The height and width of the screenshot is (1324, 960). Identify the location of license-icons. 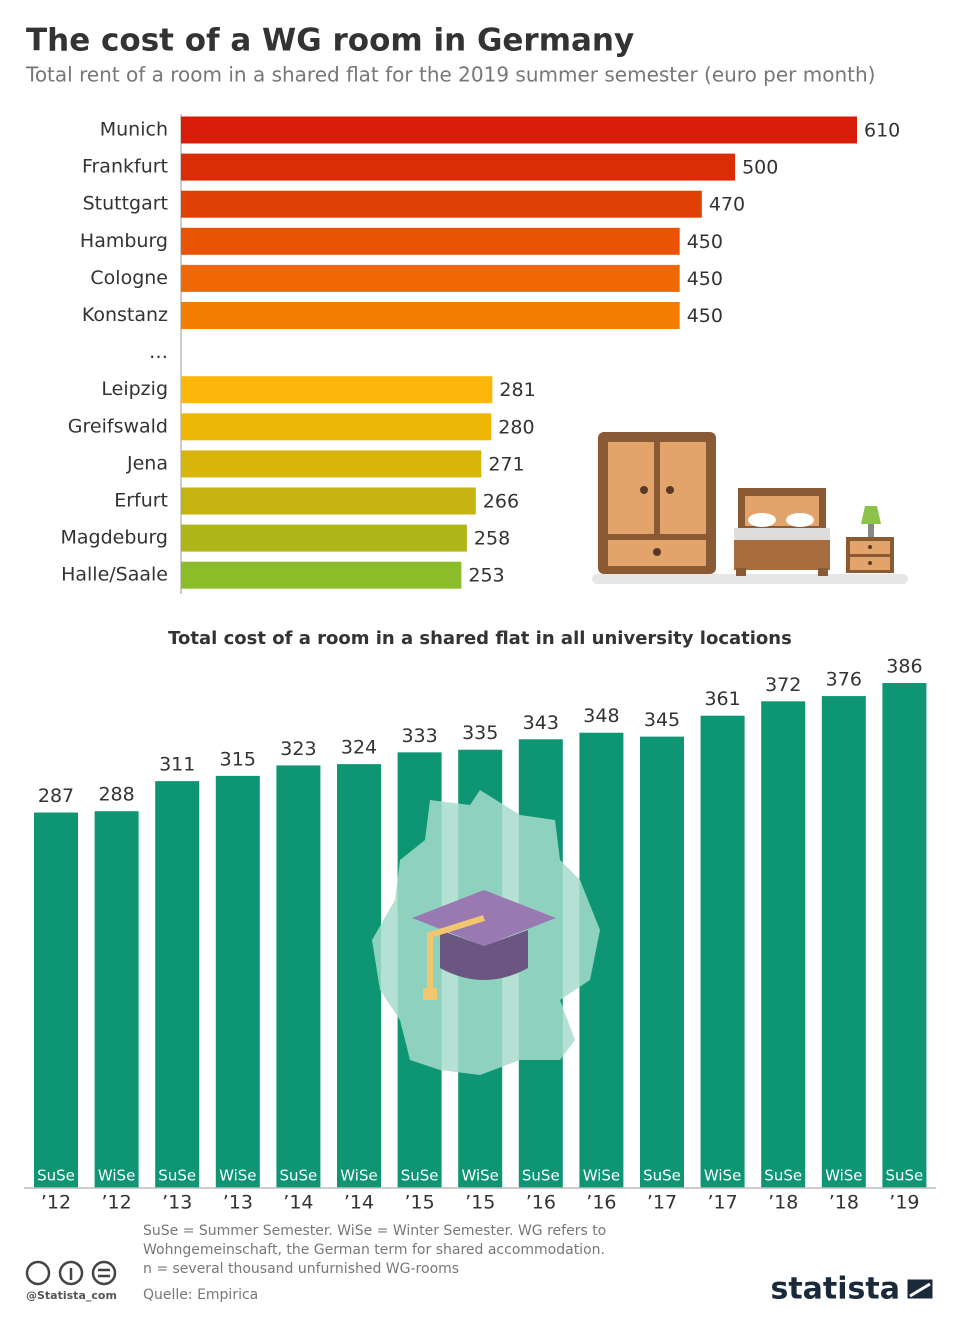
(71, 1273).